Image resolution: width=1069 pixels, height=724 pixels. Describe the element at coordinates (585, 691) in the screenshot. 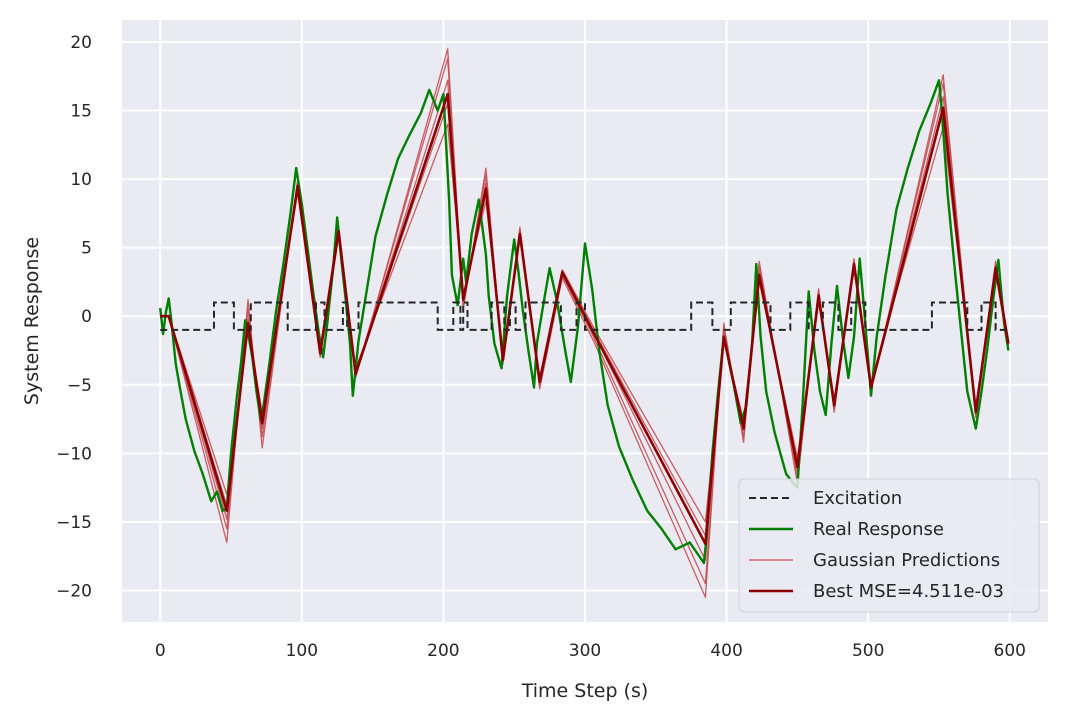

I see `x-axis-label: Time Step (s)` at that location.